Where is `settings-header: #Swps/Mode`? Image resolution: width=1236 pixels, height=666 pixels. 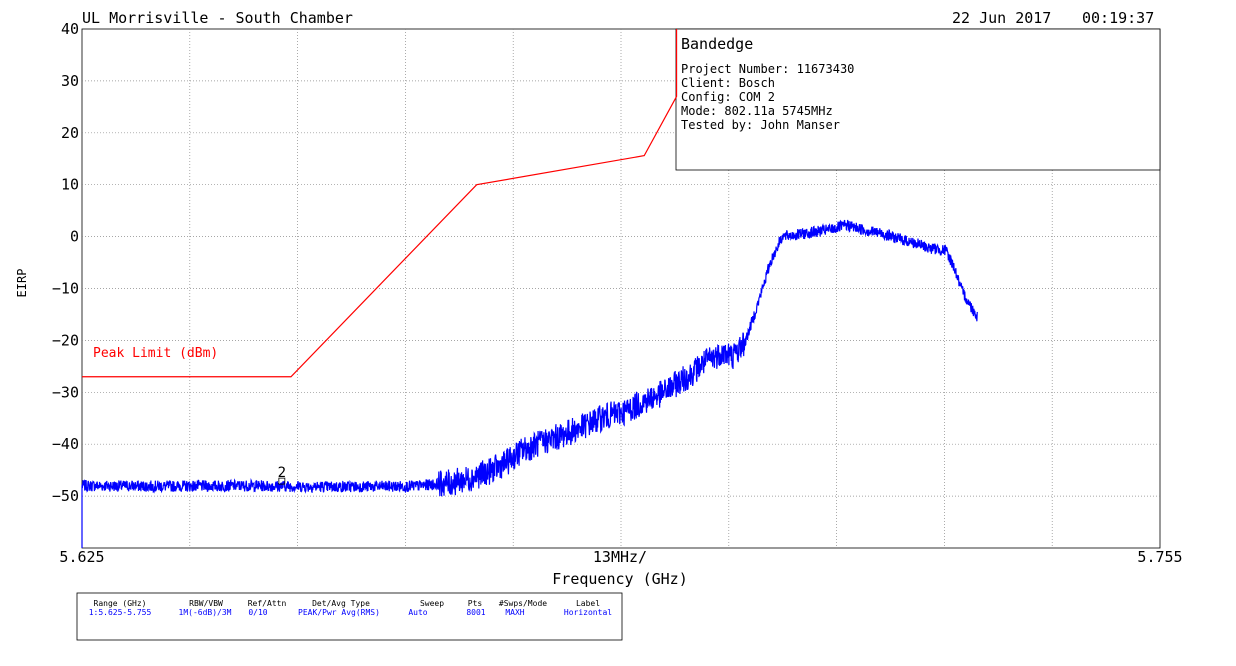 settings-header: #Swps/Mode is located at coordinates (523, 603).